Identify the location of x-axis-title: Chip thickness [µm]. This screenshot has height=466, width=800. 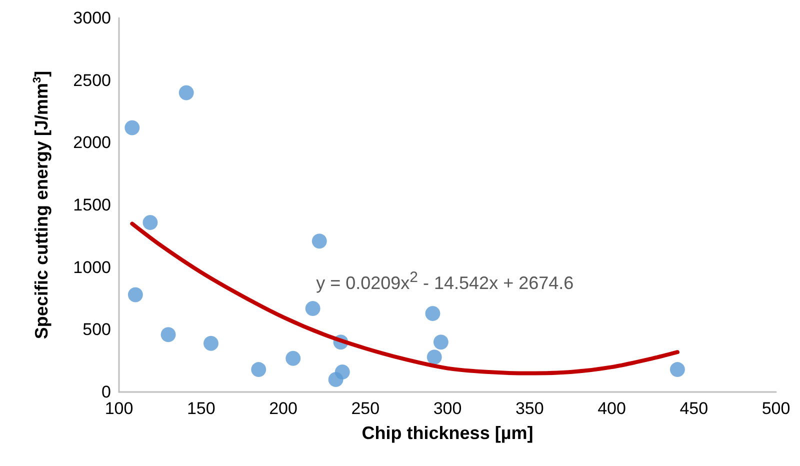
(448, 433).